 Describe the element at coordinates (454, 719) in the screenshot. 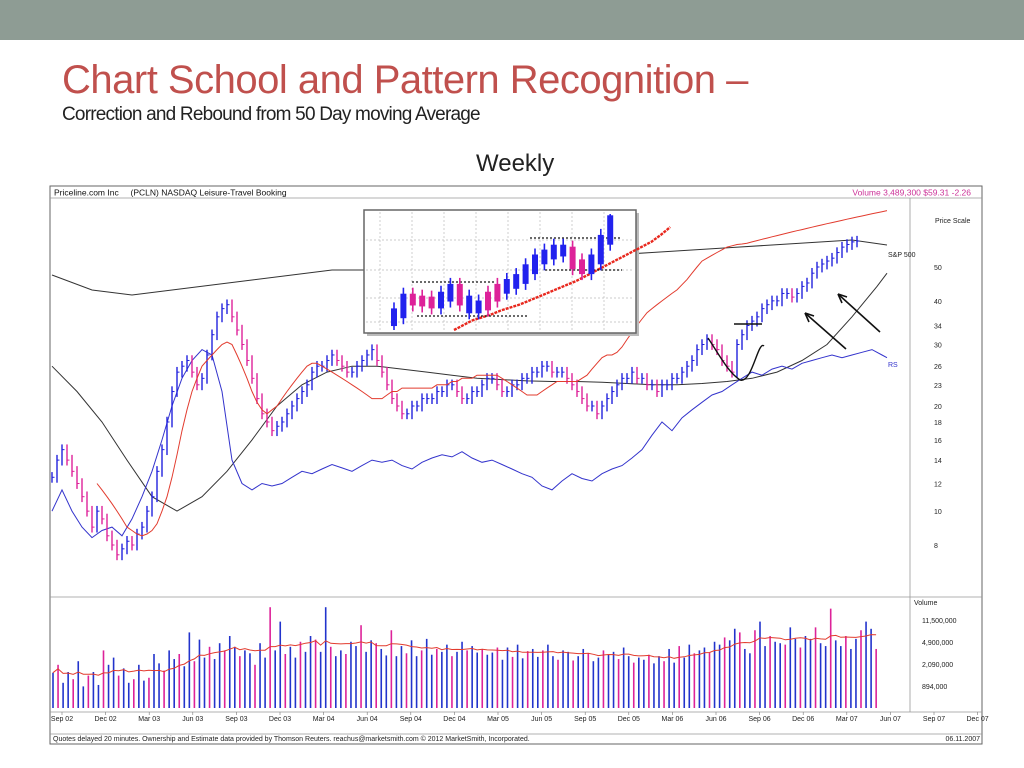

I see `date-tick-label: Dec 04` at that location.